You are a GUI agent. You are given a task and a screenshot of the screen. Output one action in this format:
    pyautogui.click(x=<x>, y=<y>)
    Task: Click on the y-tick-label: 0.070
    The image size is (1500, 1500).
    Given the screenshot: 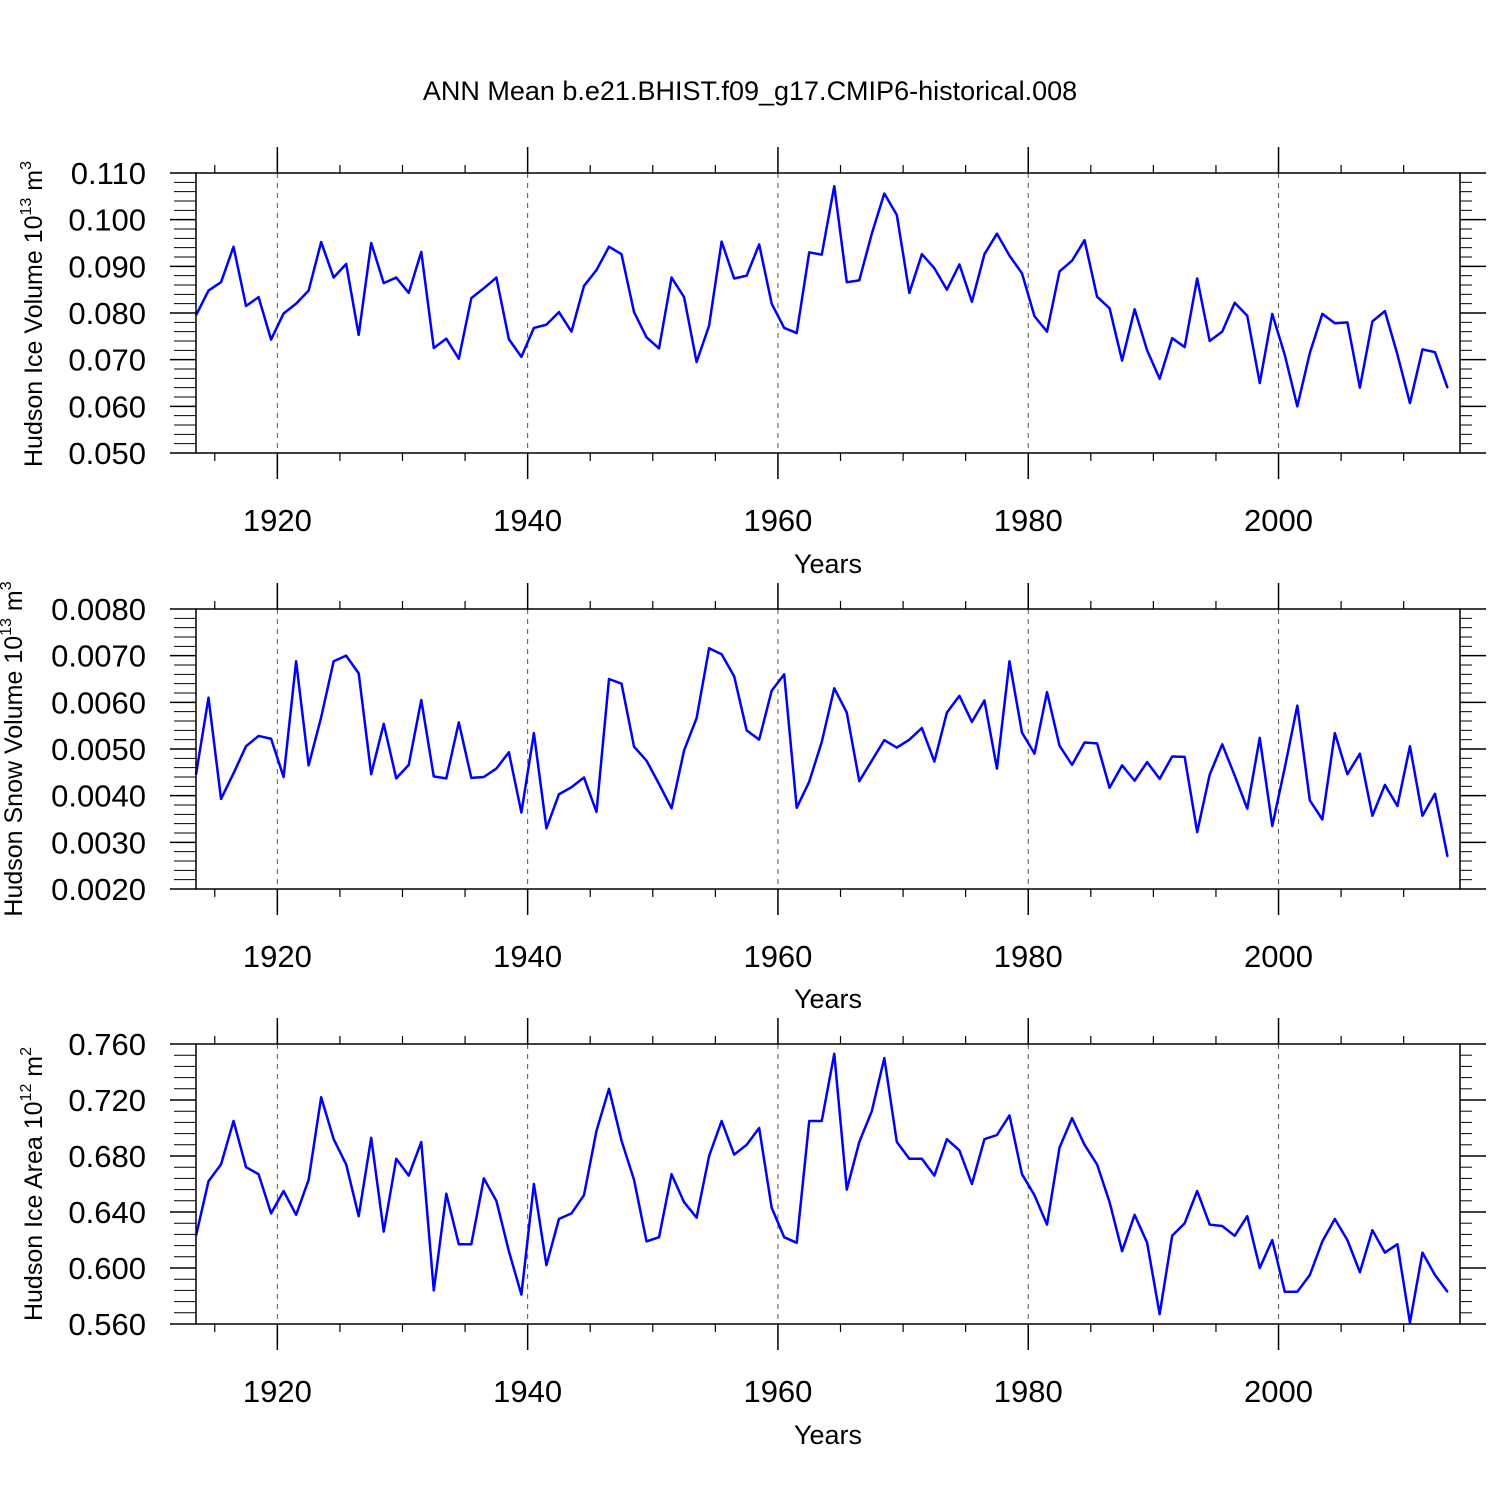 What is the action you would take?
    pyautogui.click(x=107, y=360)
    